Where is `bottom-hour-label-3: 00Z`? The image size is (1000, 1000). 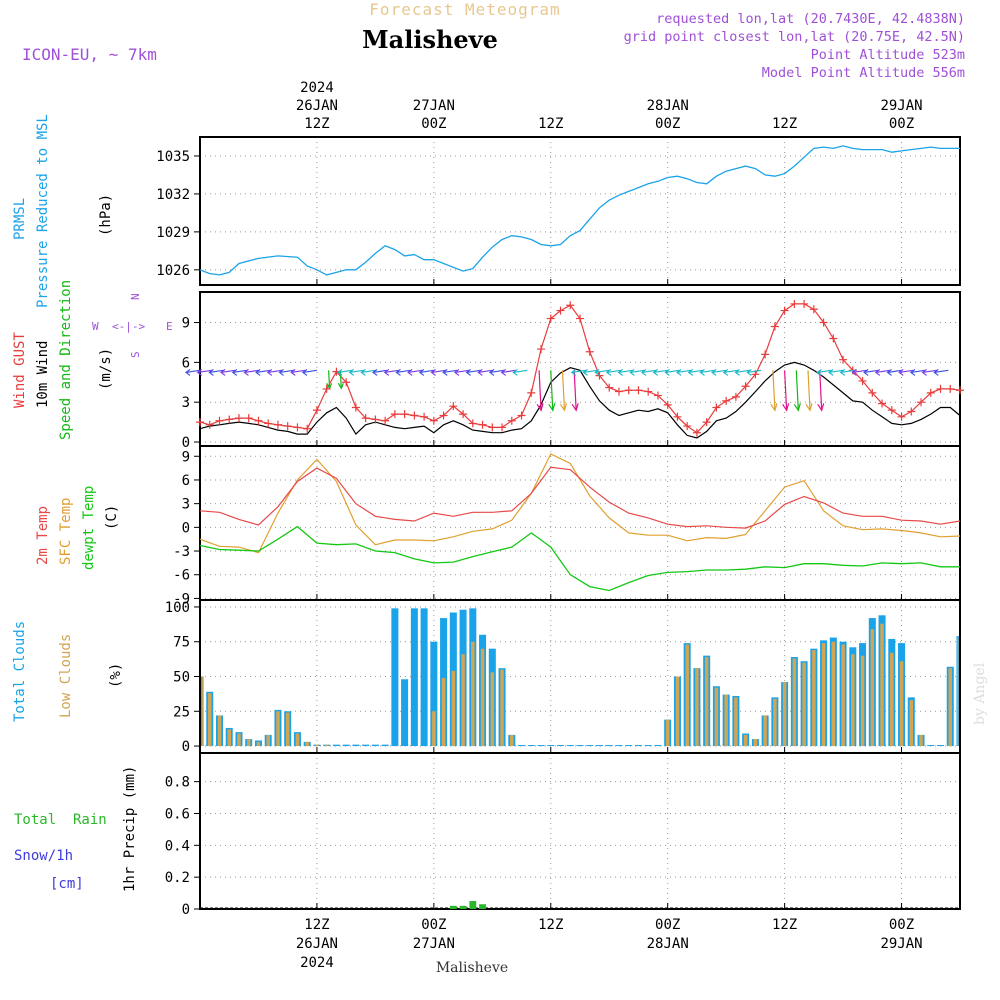 bottom-hour-label-3: 00Z is located at coordinates (667, 925).